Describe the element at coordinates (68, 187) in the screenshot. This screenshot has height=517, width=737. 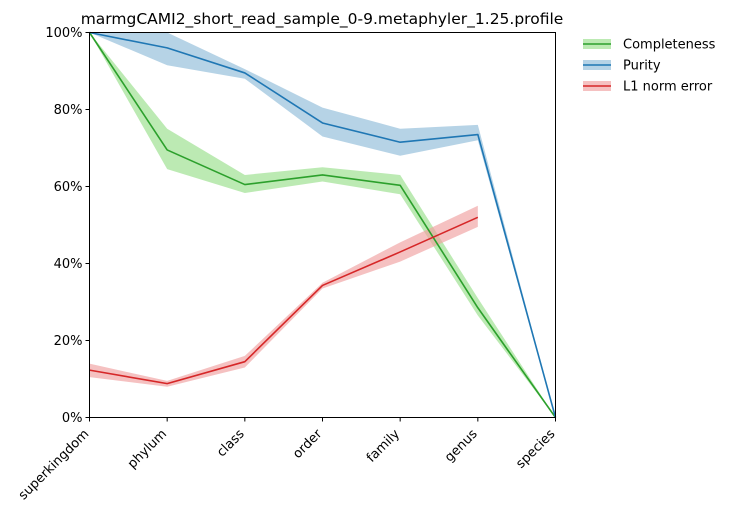
I see `y-tick-label: 60%` at that location.